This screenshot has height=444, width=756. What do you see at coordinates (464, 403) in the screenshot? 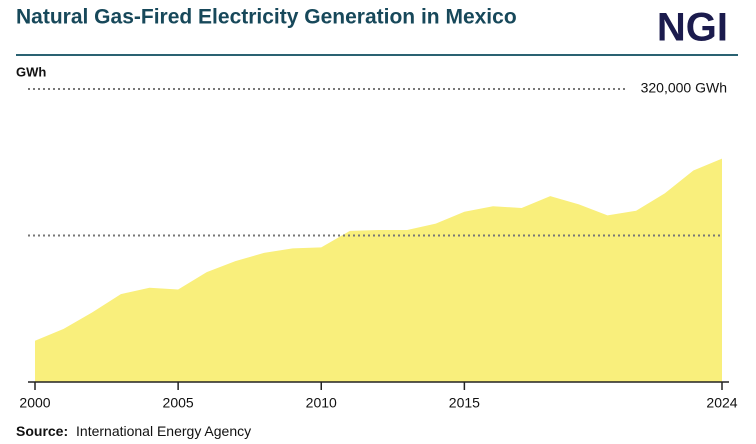
I see `x-tick-label: 2015` at bounding box center [464, 403].